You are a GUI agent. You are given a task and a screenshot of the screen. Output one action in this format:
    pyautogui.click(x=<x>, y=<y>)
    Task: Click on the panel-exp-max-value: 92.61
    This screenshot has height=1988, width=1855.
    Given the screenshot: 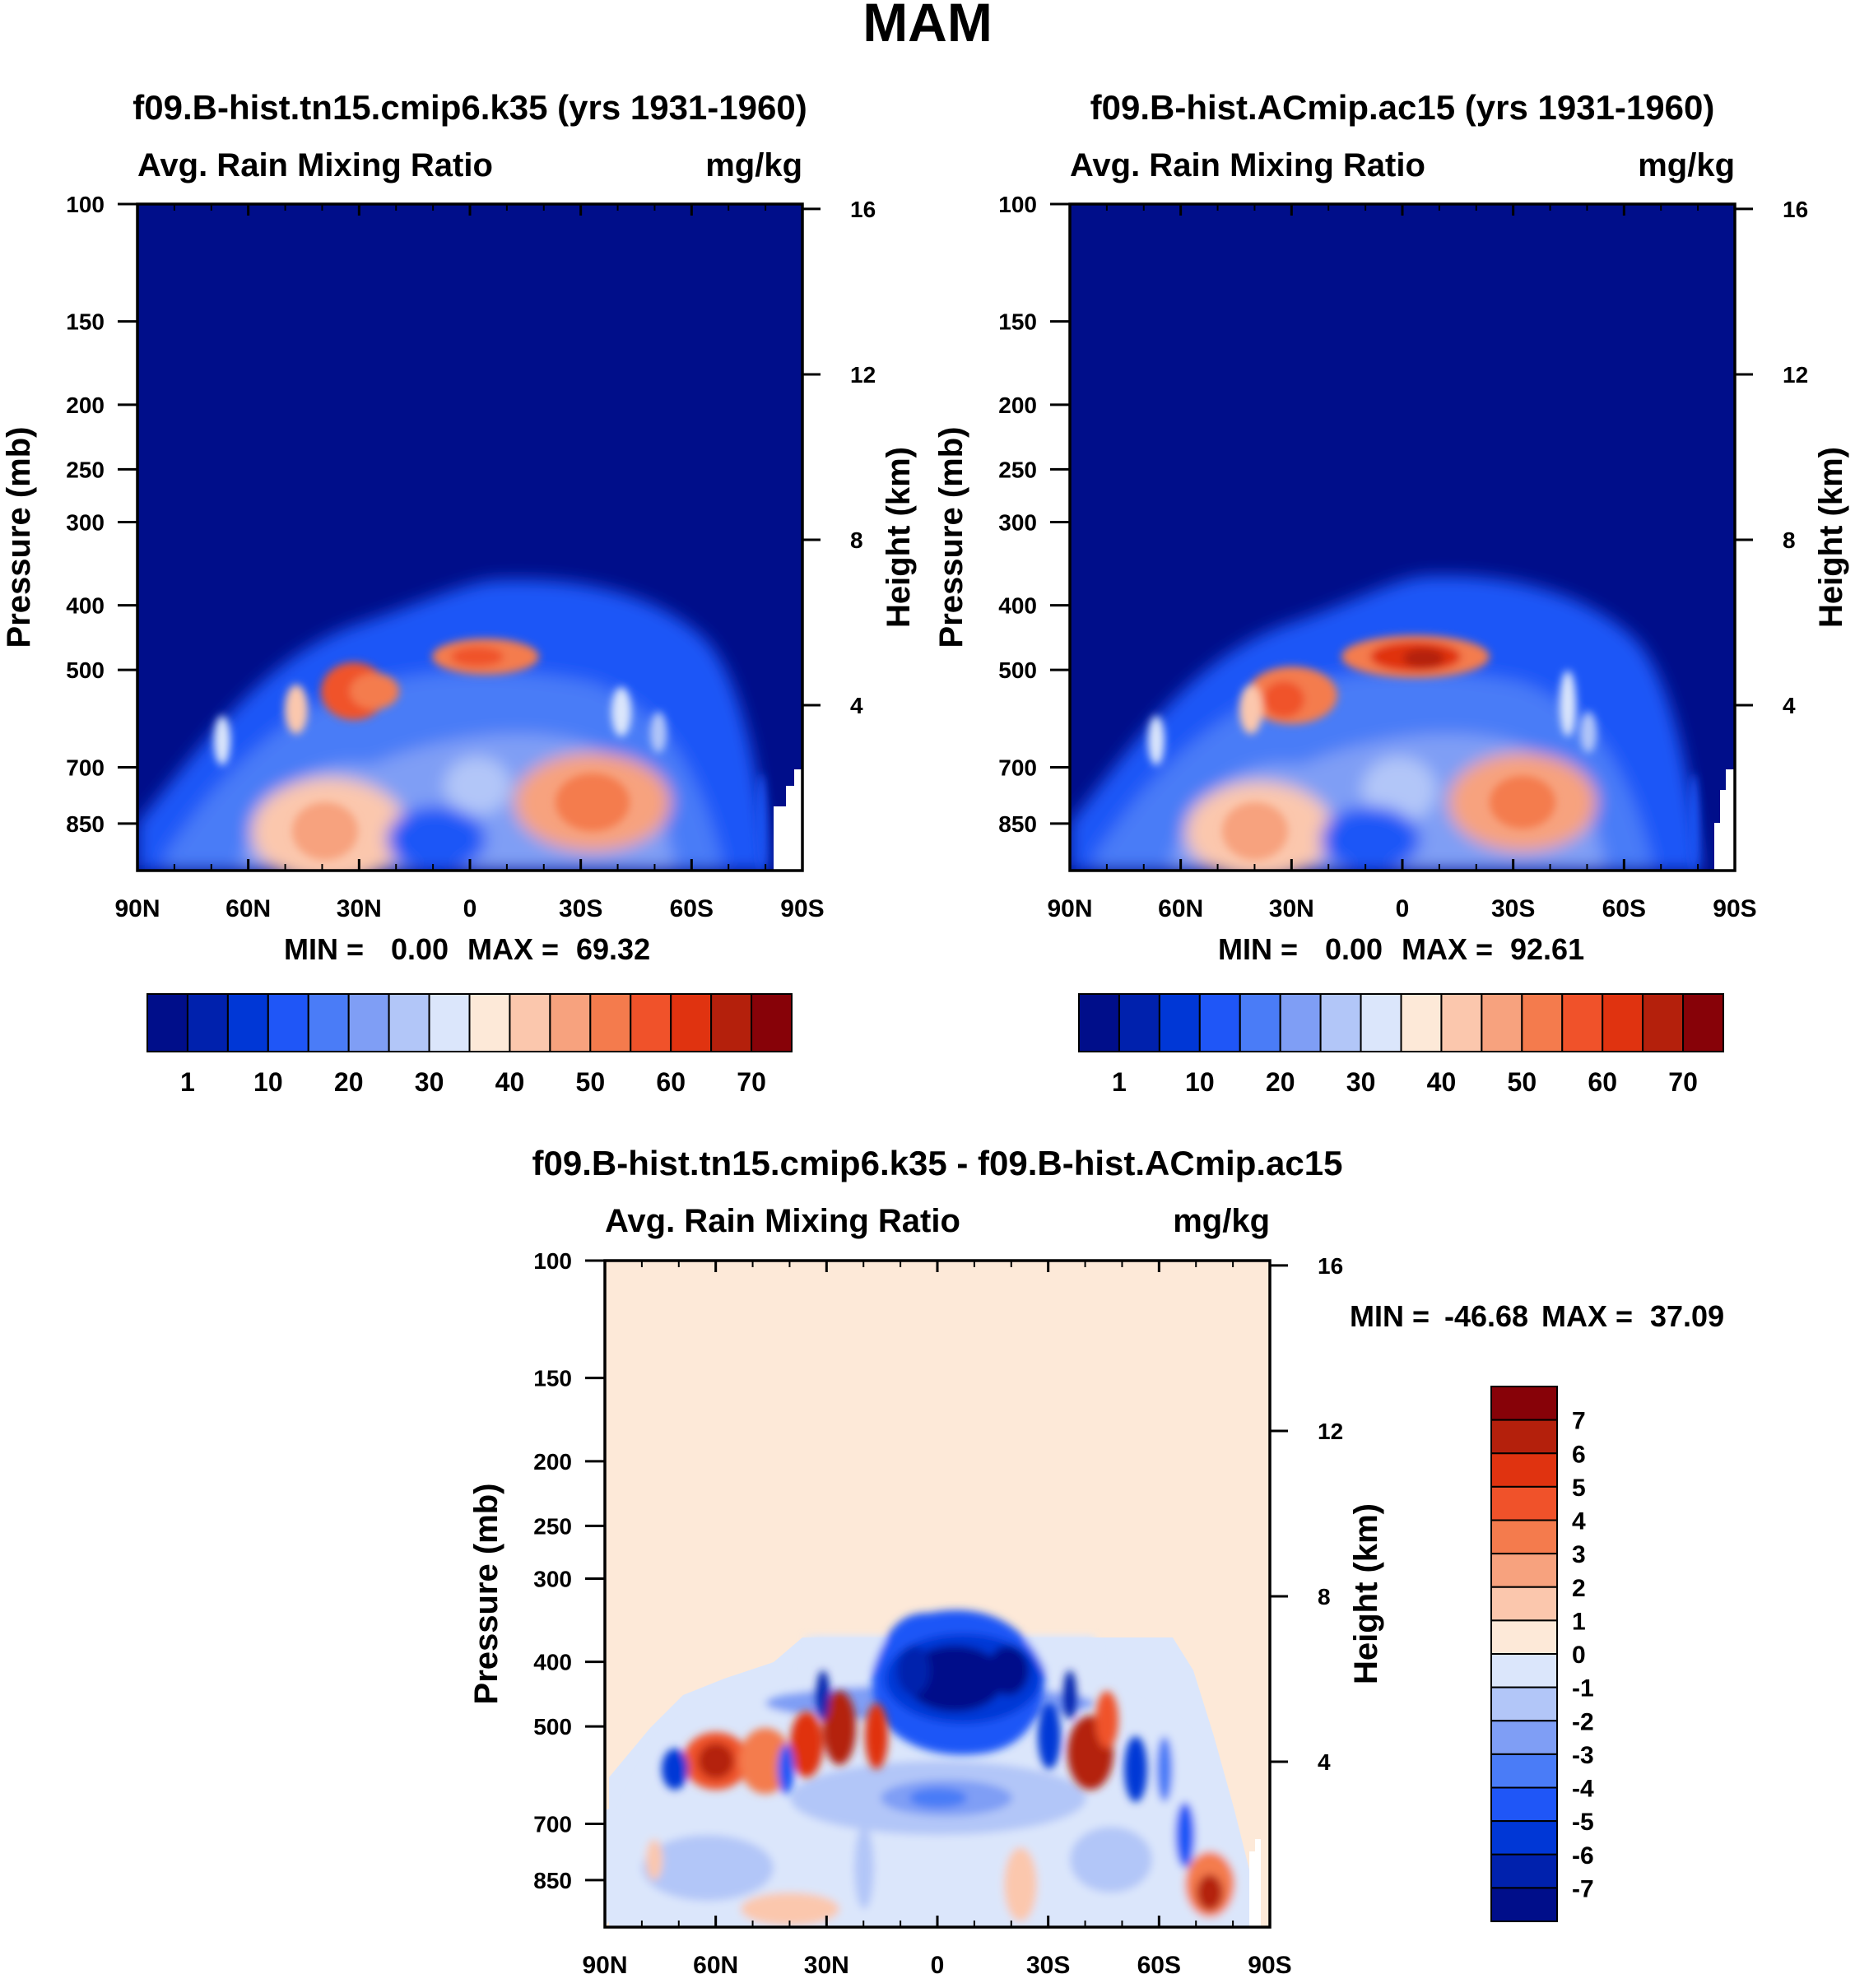 What is the action you would take?
    pyautogui.click(x=1547, y=949)
    